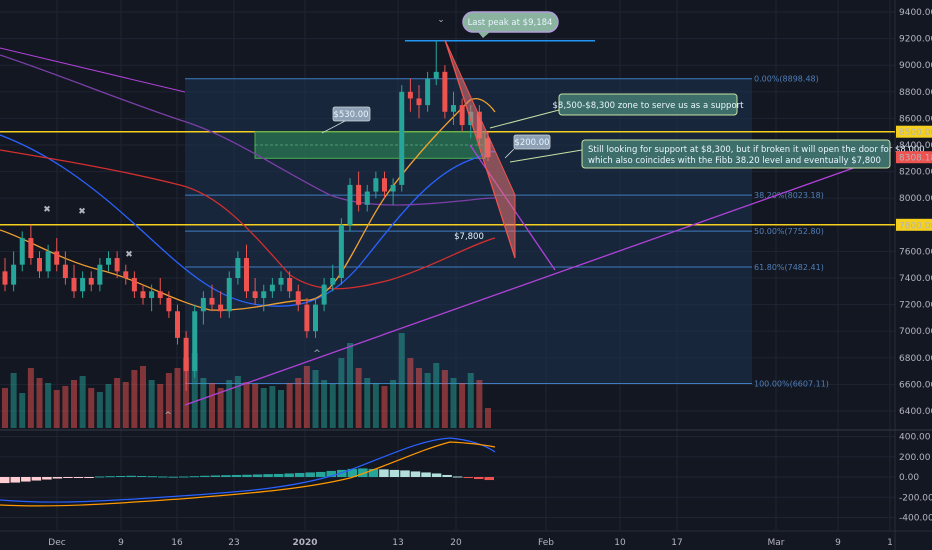 This screenshot has height=550, width=932. I want to click on price-tick-label: 7000.00, so click(915, 332).